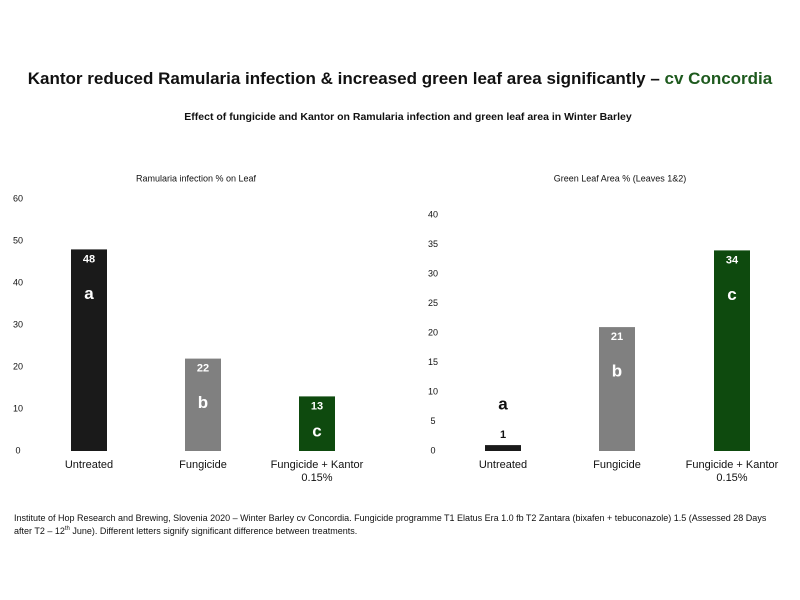  Describe the element at coordinates (433, 362) in the screenshot. I see `y-tick-label: 15` at that location.